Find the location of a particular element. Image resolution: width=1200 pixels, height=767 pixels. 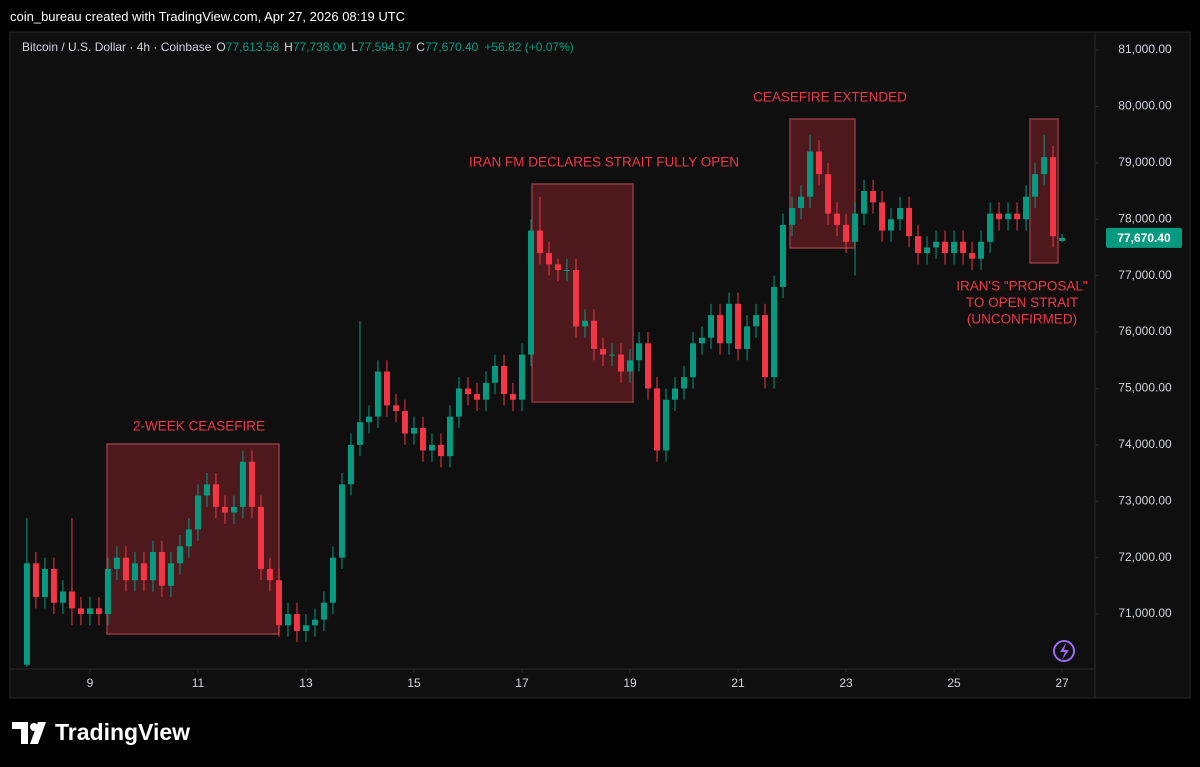

x-tick-label: 9 is located at coordinates (90, 683).